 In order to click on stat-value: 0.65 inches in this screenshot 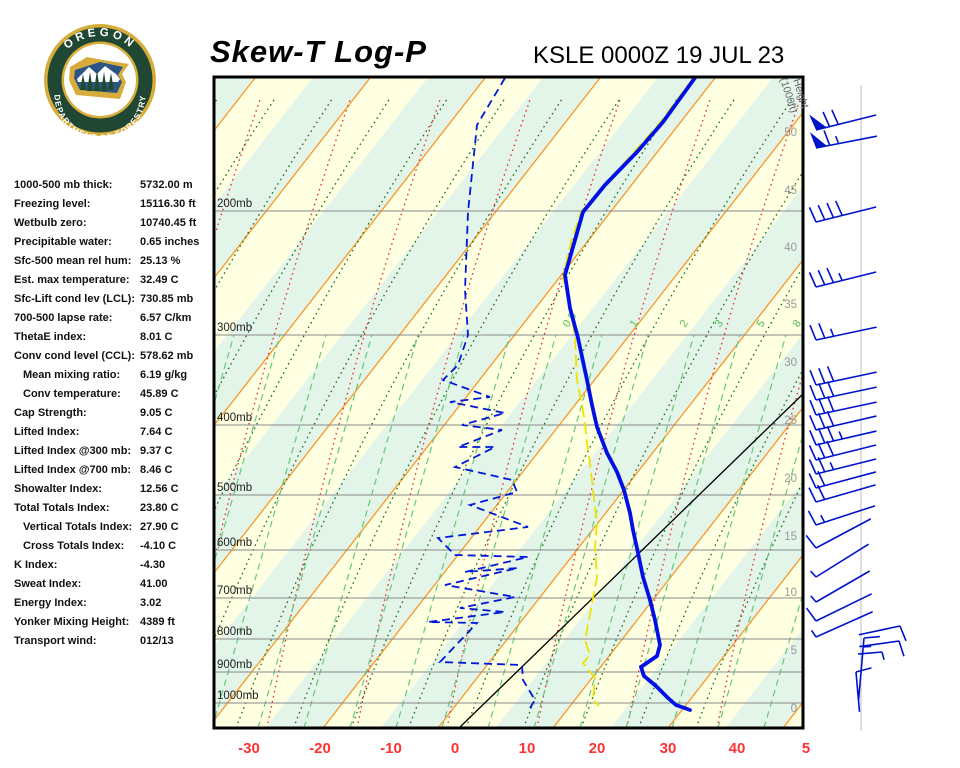, I will do `click(170, 242)`.